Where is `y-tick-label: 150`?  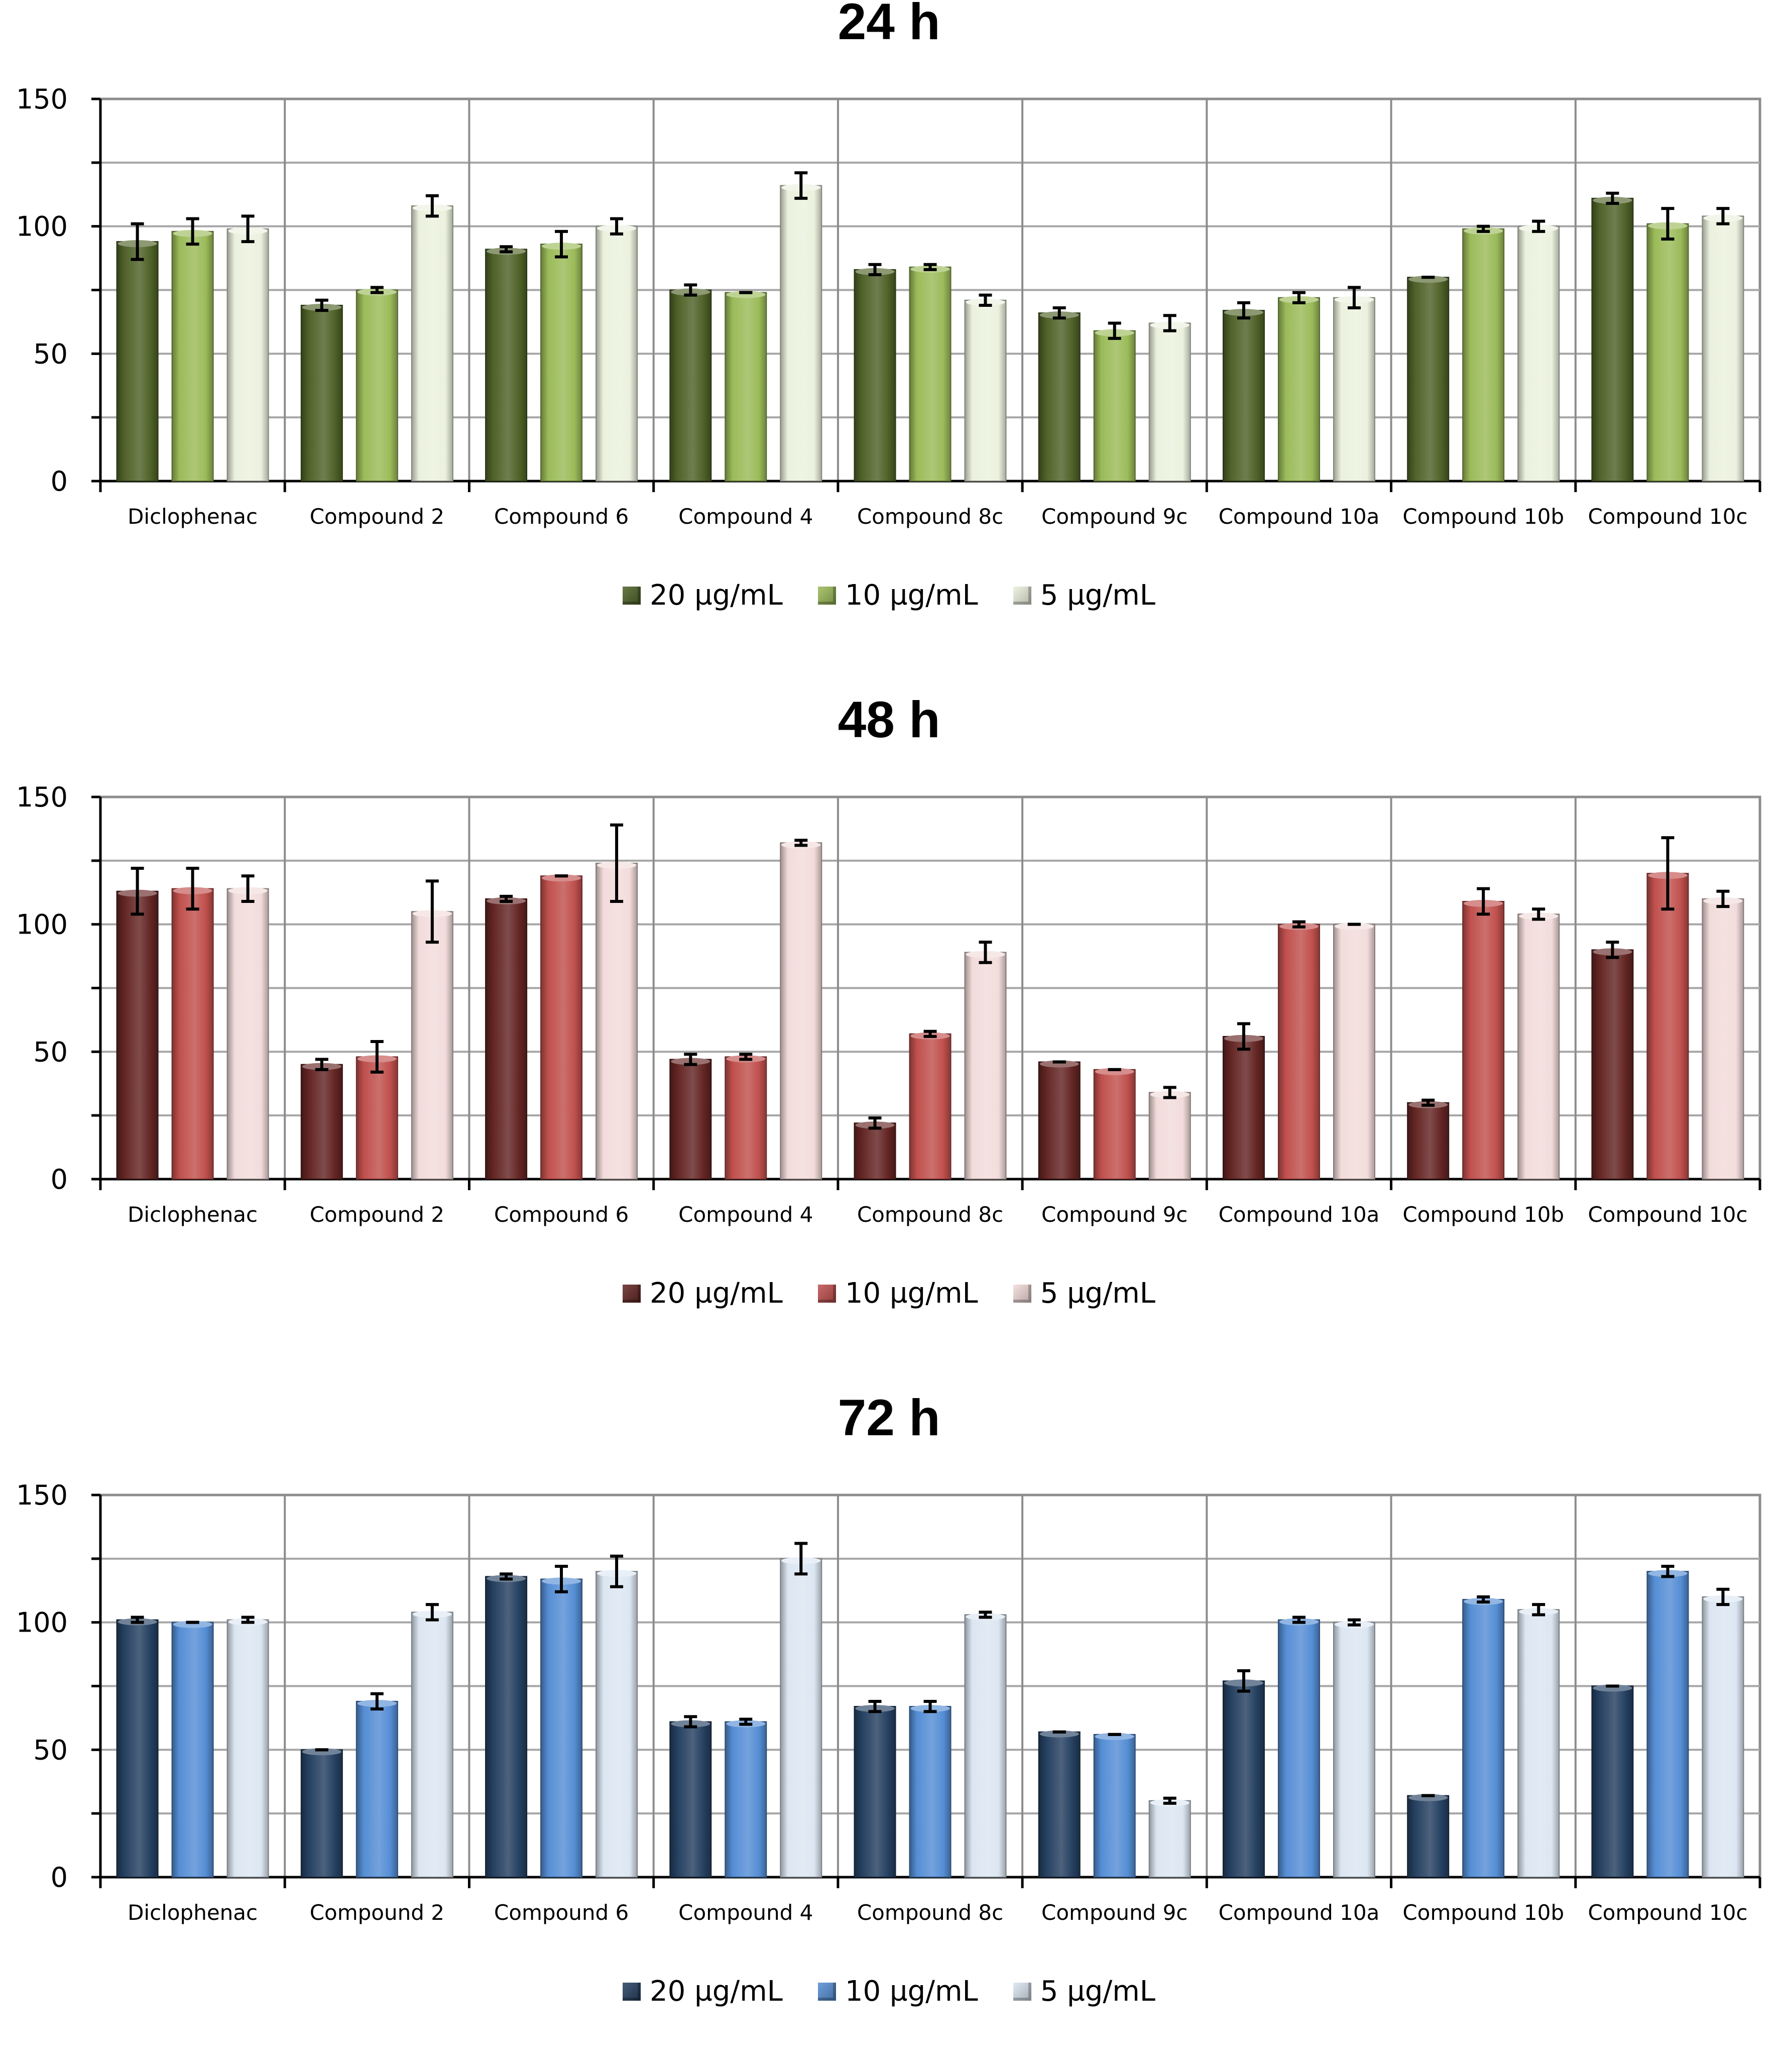
y-tick-label: 150 is located at coordinates (42, 797).